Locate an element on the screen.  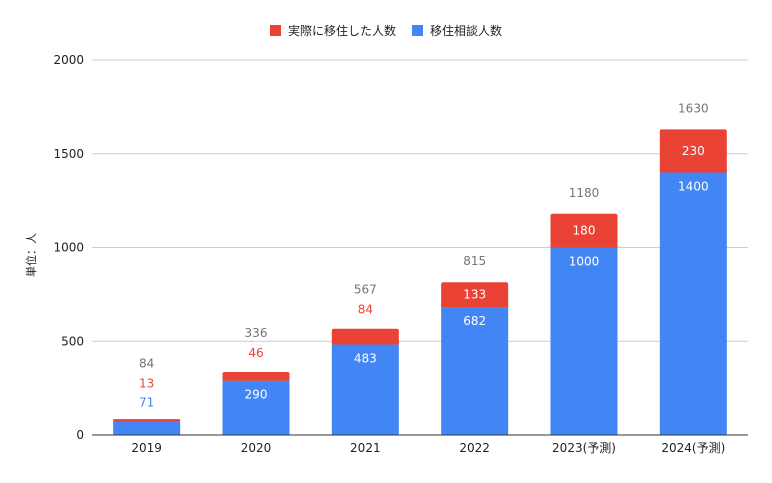
x-tick-label: 2024(予測) is located at coordinates (693, 448).